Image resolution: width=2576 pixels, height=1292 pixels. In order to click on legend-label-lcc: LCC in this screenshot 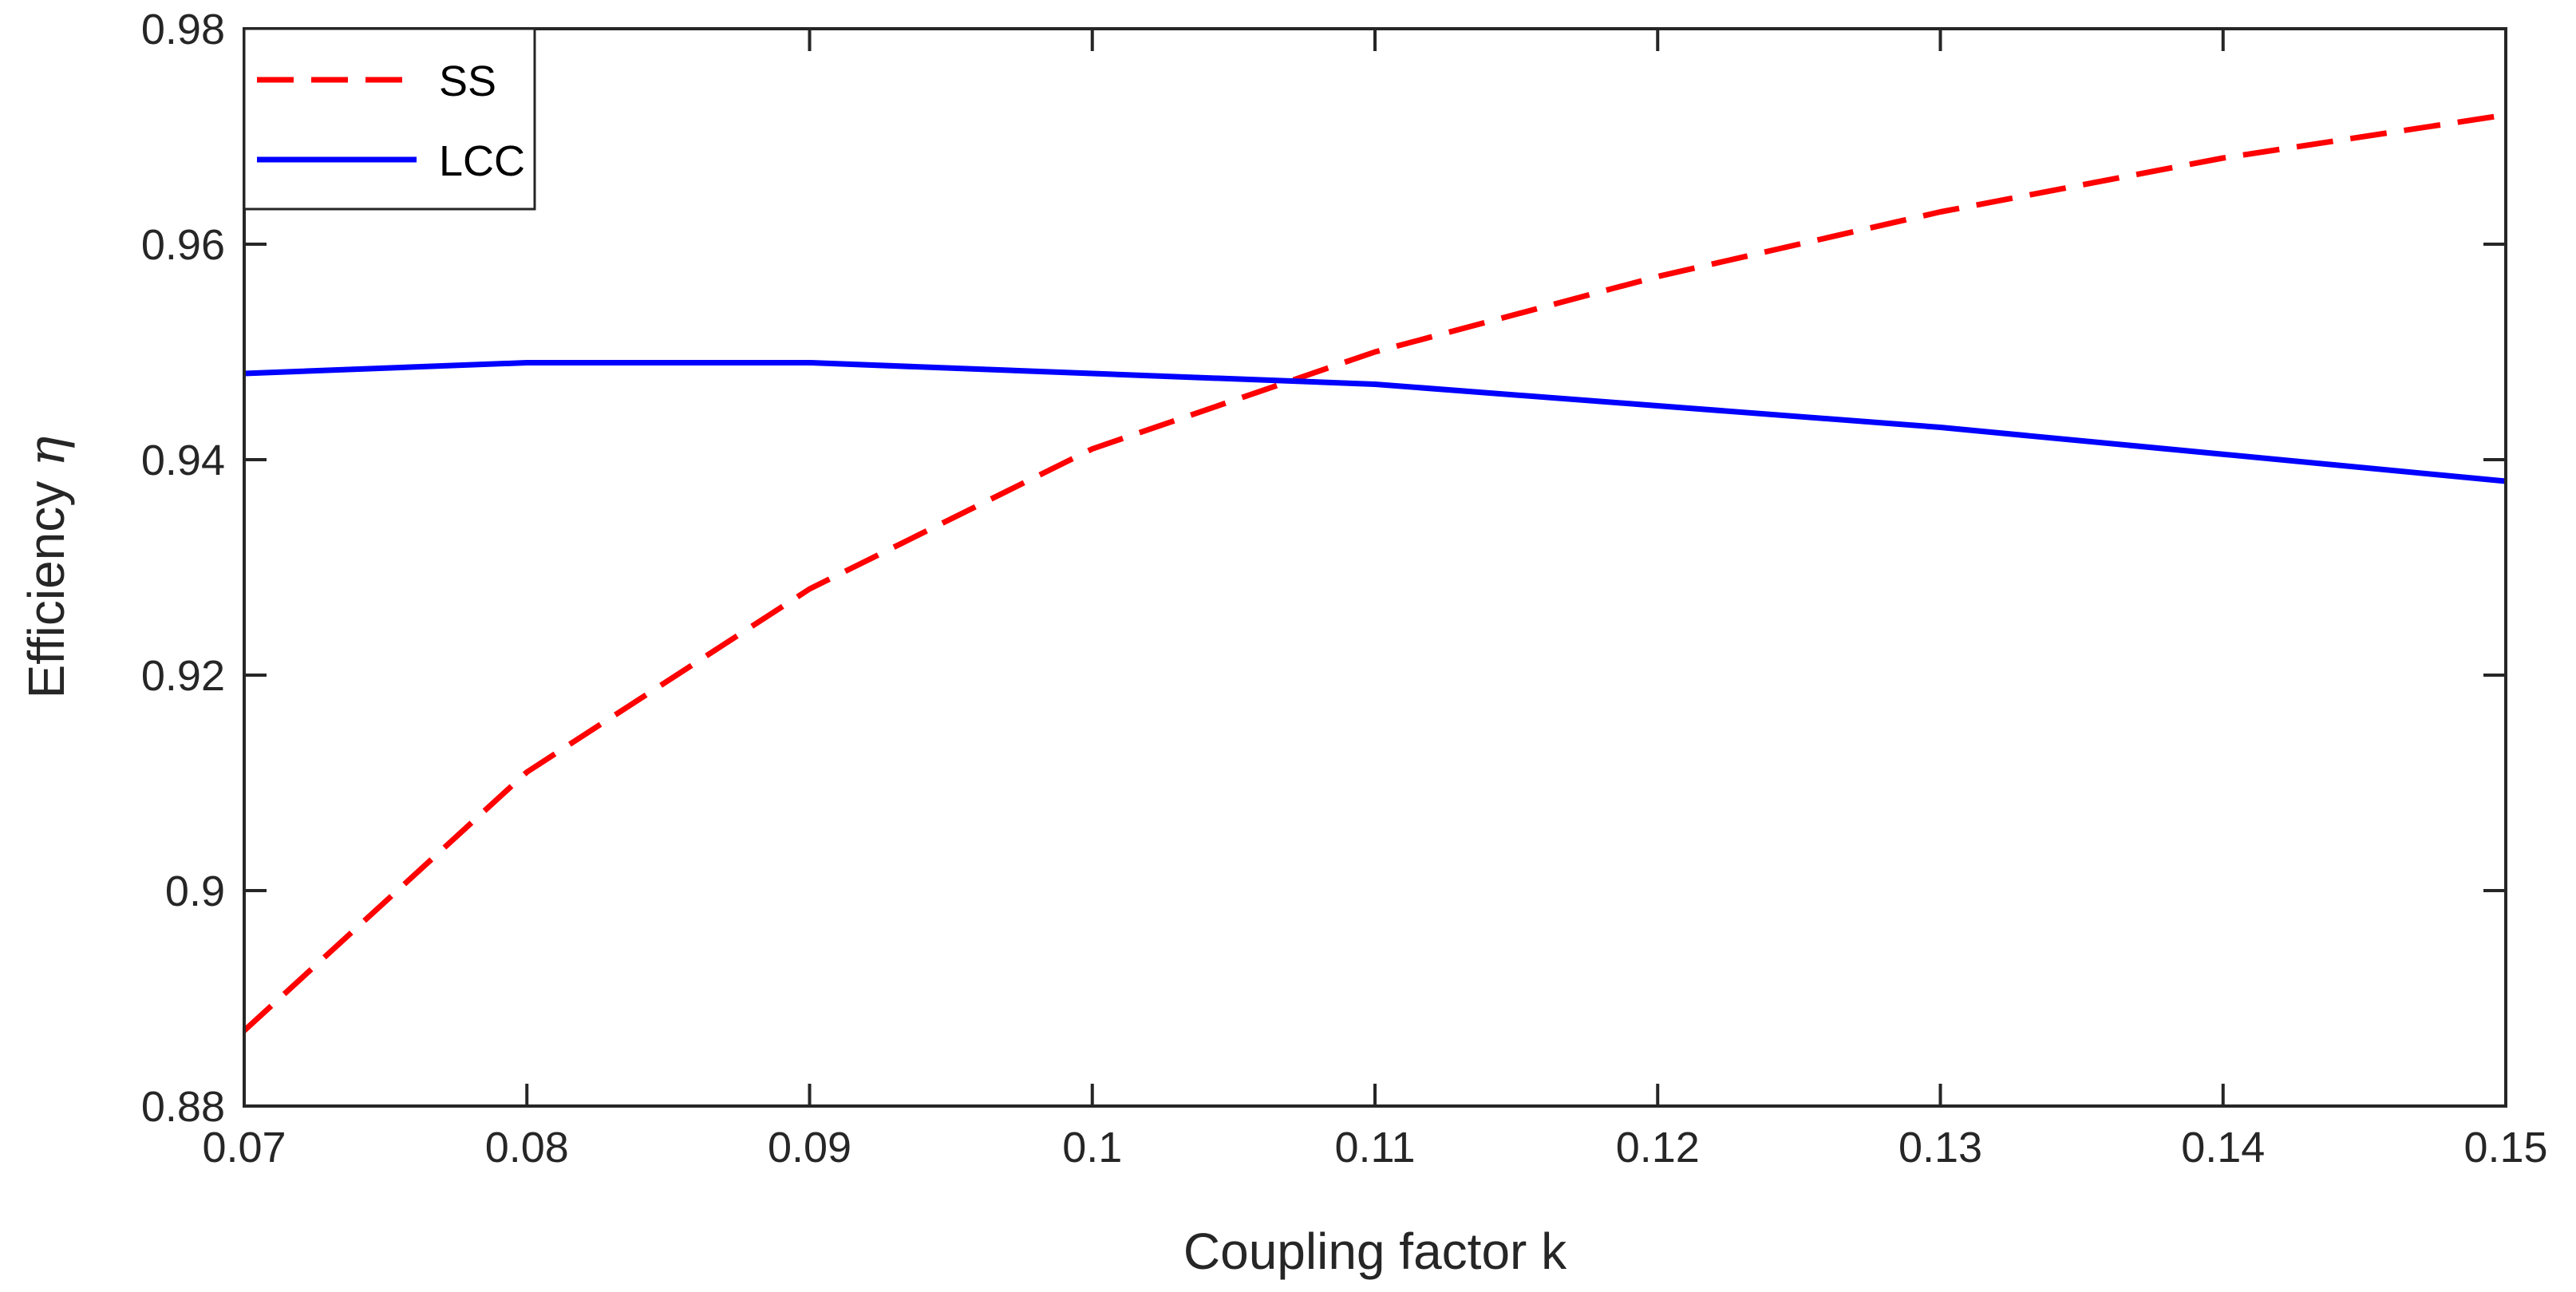, I will do `click(482, 161)`.